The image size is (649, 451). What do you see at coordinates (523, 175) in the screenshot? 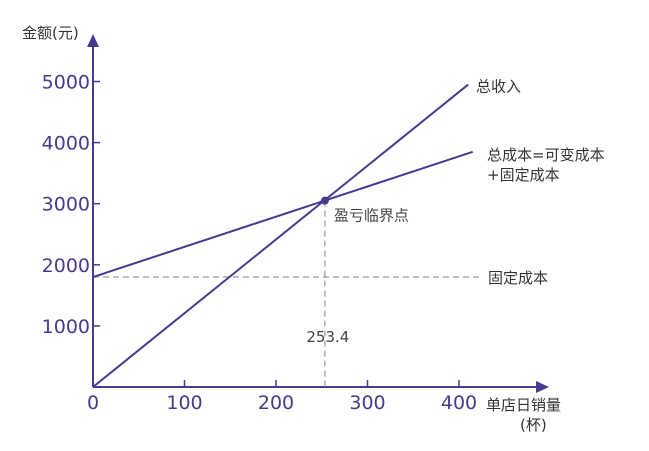
I see `total-cost-label-line2: +固定成本` at bounding box center [523, 175].